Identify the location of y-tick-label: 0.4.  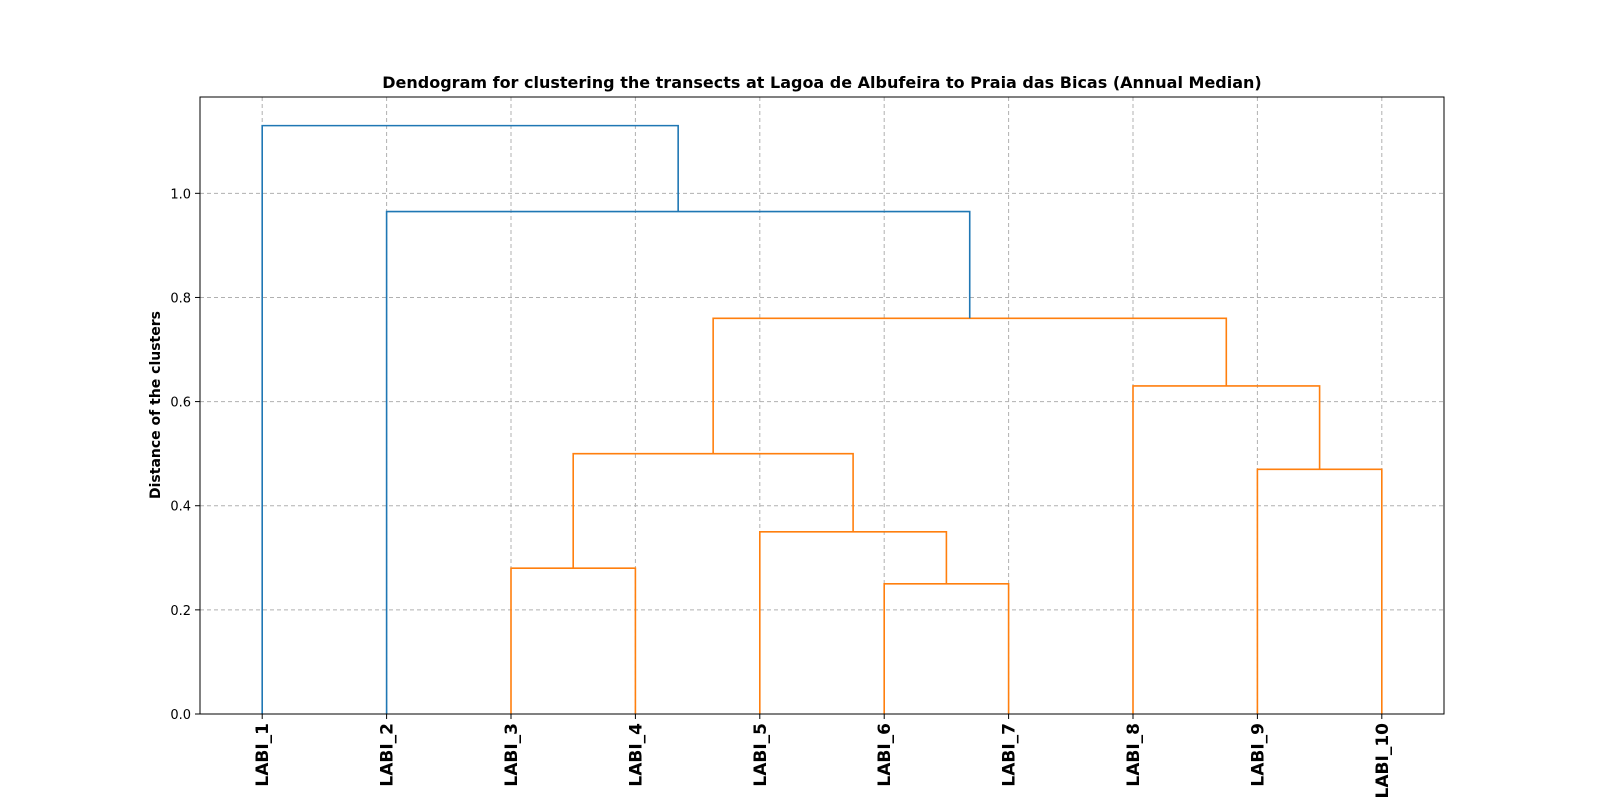
(180, 507).